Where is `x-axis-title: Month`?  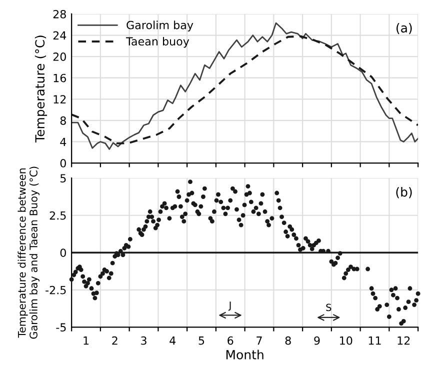
x-axis-title: Month is located at coordinates (245, 355).